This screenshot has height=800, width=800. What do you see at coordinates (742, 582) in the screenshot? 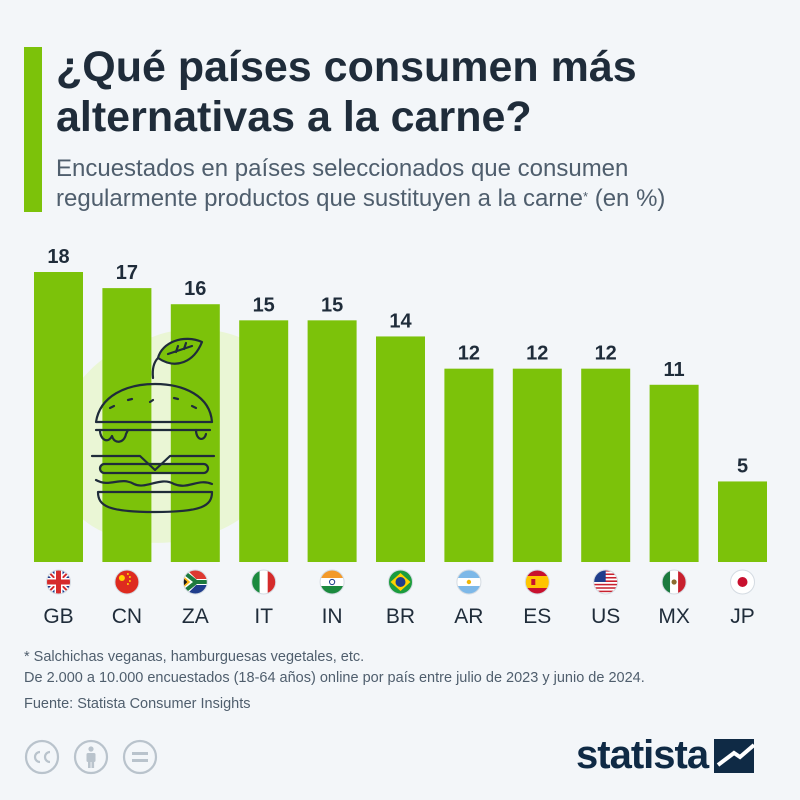
I see `flag-icon-jp` at bounding box center [742, 582].